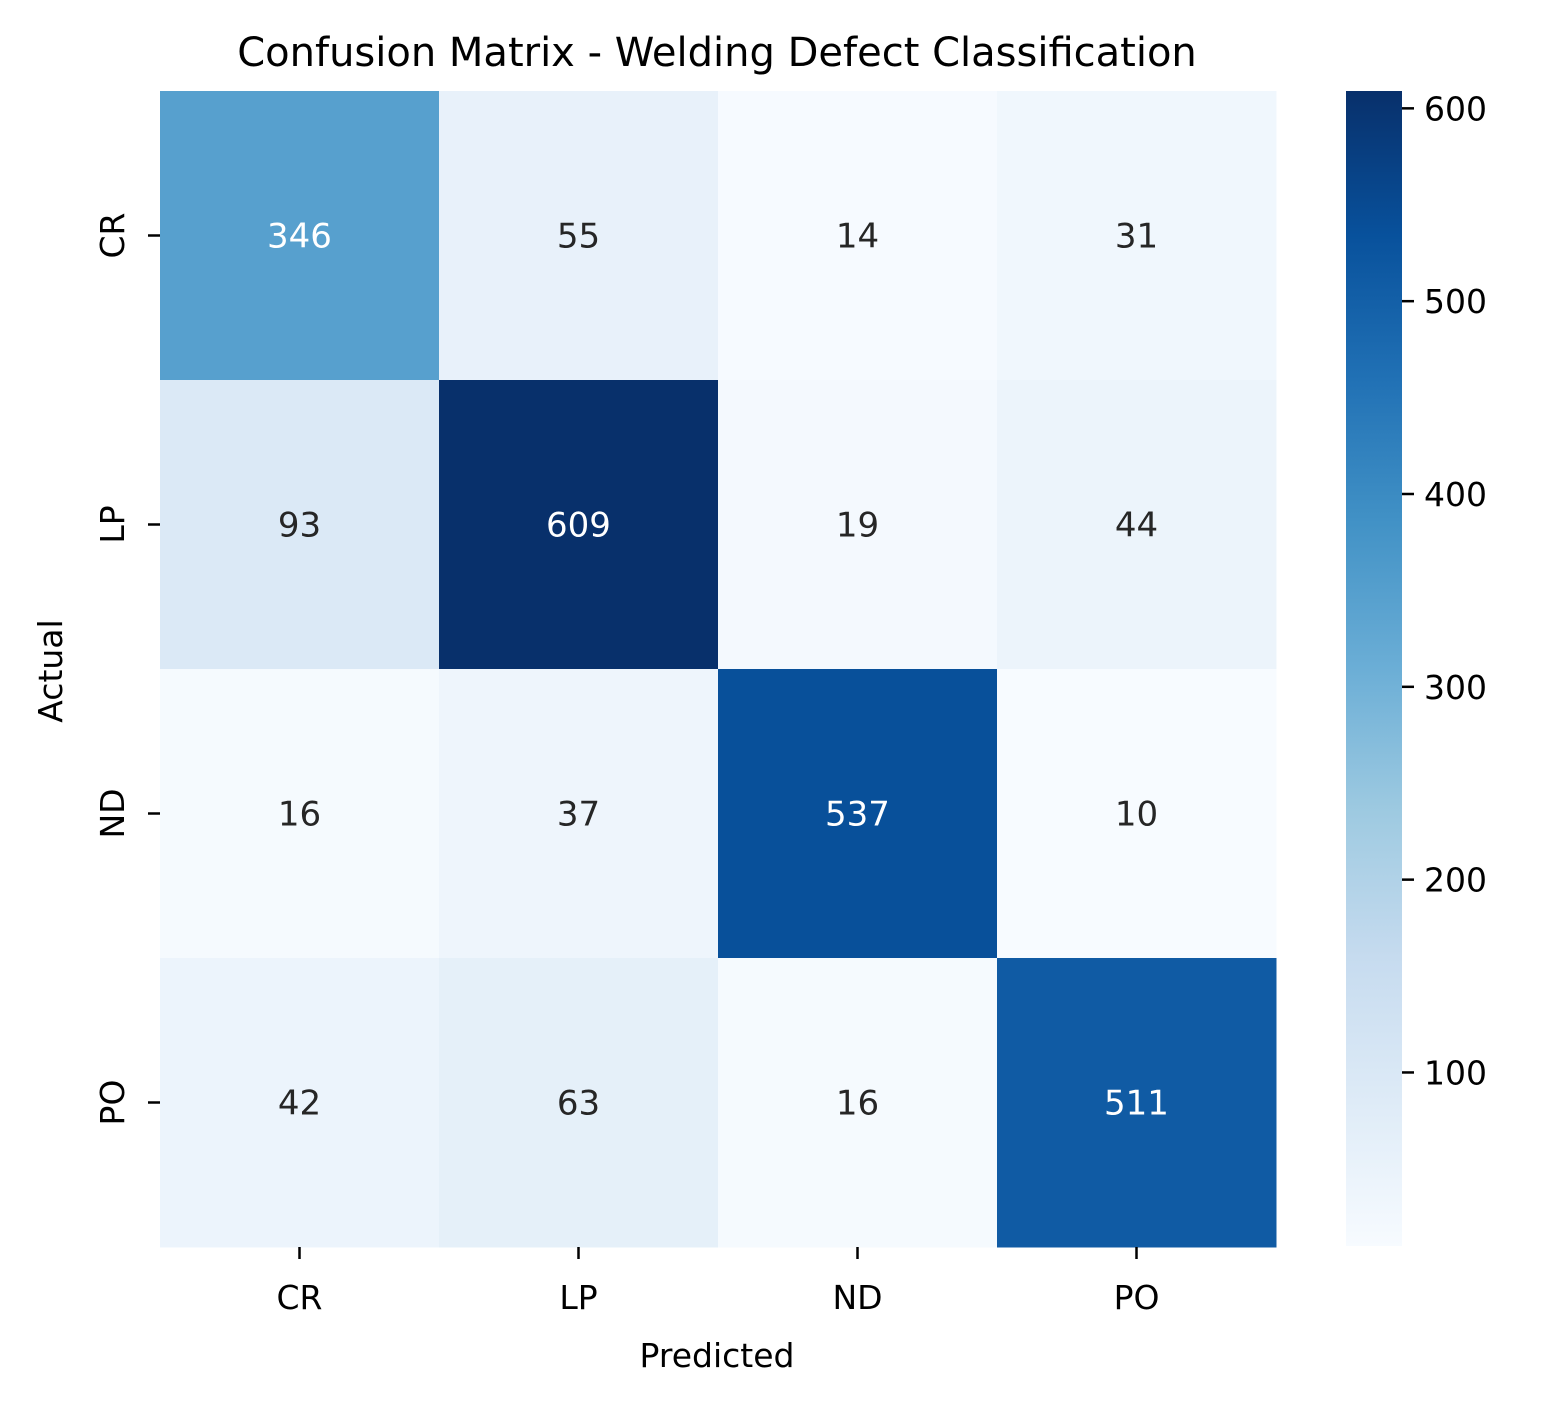  What do you see at coordinates (857, 1297) in the screenshot?
I see `x-tick-label: ND` at bounding box center [857, 1297].